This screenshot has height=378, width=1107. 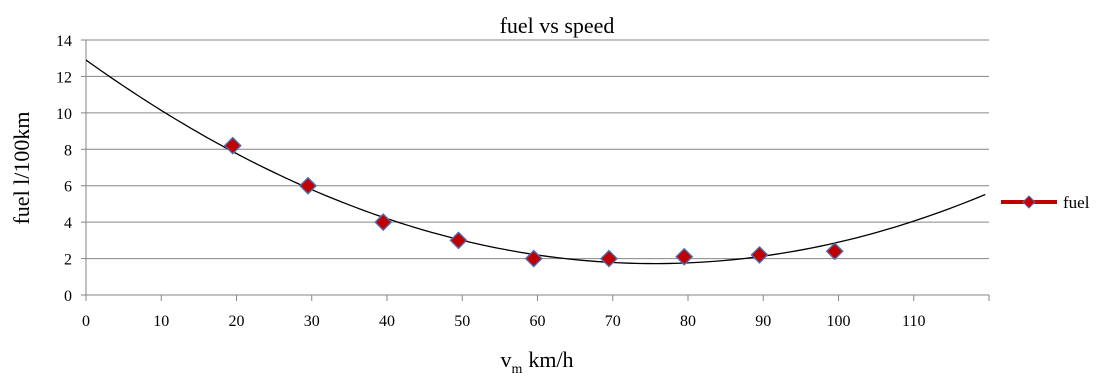 I want to click on x-axis-title-prefix: v, so click(x=505, y=359).